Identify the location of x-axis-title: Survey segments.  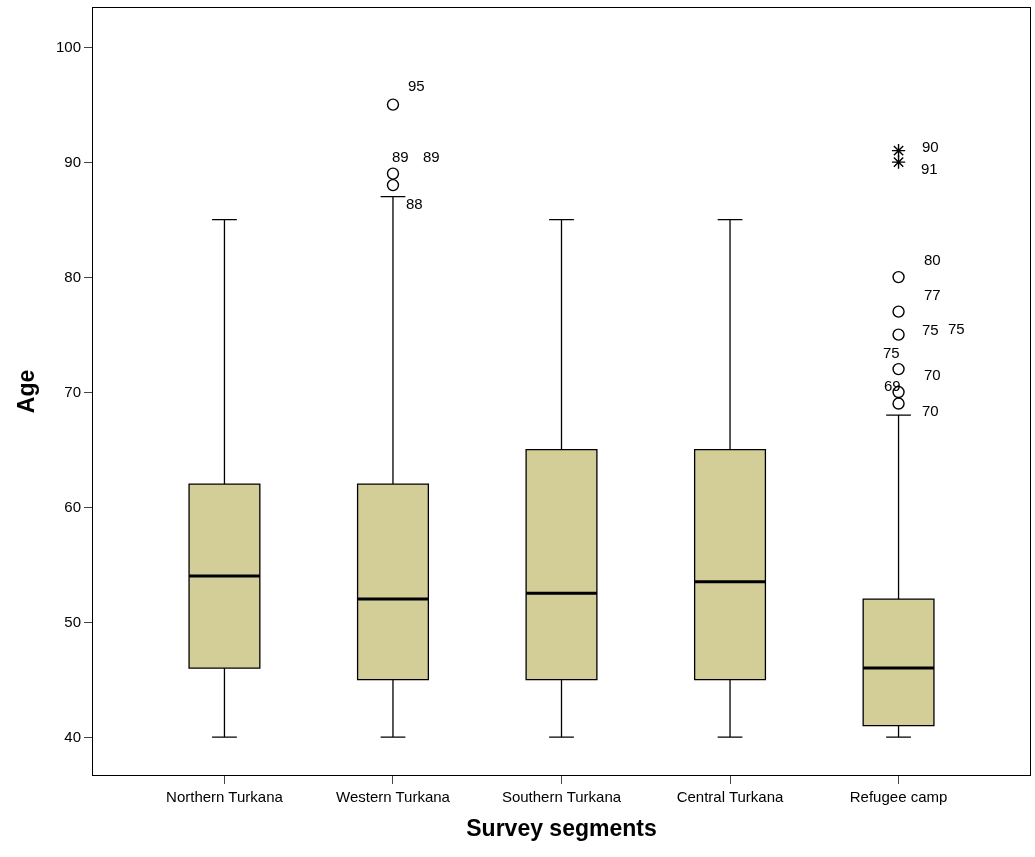
(561, 827).